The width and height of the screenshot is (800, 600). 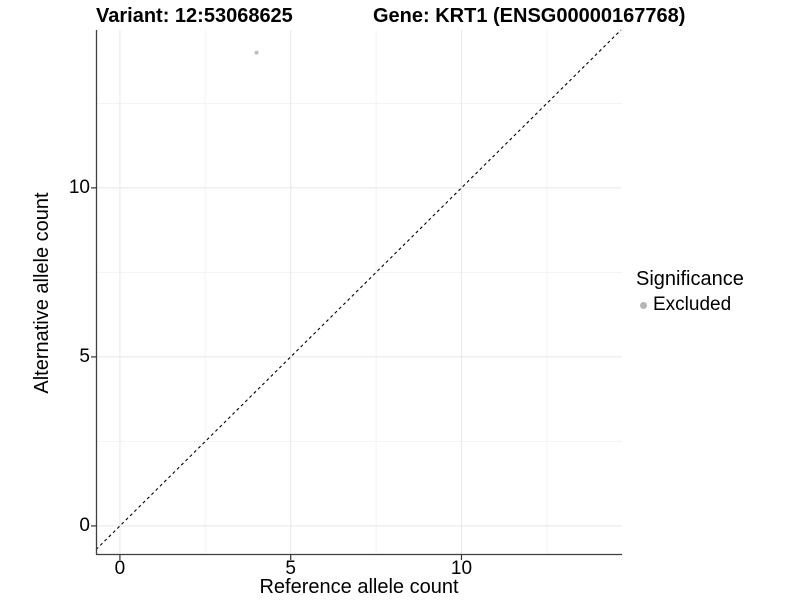 What do you see at coordinates (690, 279) in the screenshot?
I see `legend-title: Significance` at bounding box center [690, 279].